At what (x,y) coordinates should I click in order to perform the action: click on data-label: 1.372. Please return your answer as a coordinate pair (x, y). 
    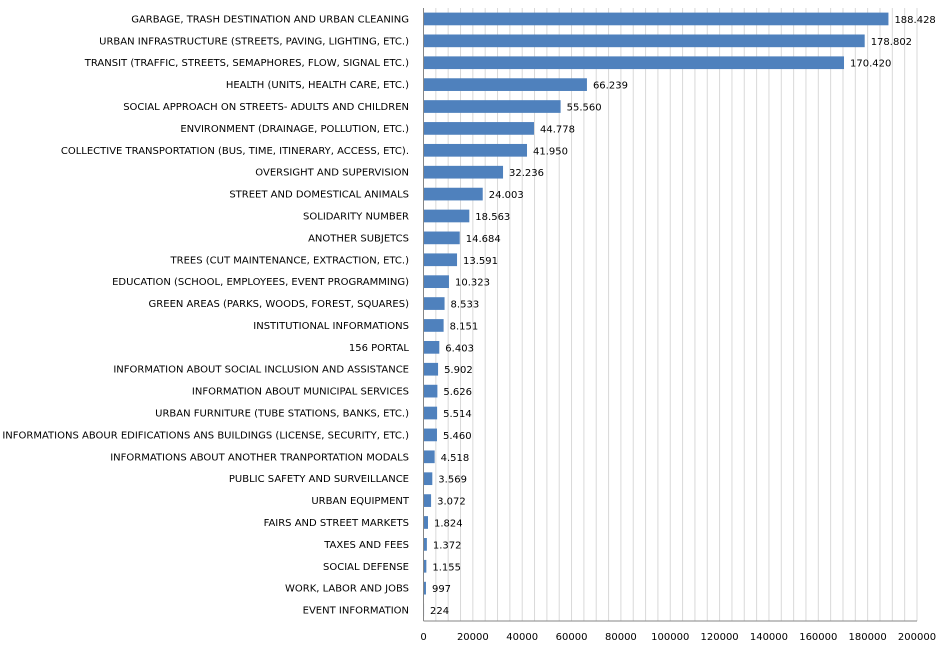
    Looking at the image, I should click on (447, 545).